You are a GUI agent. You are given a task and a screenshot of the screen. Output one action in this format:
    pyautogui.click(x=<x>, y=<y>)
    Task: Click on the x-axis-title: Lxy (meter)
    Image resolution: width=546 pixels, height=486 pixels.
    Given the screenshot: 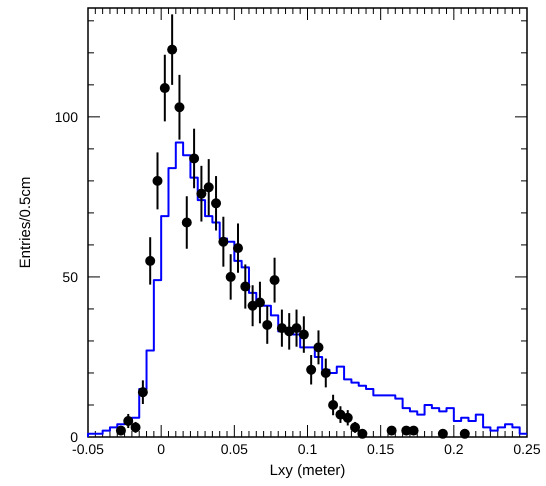 What is the action you would take?
    pyautogui.click(x=308, y=470)
    